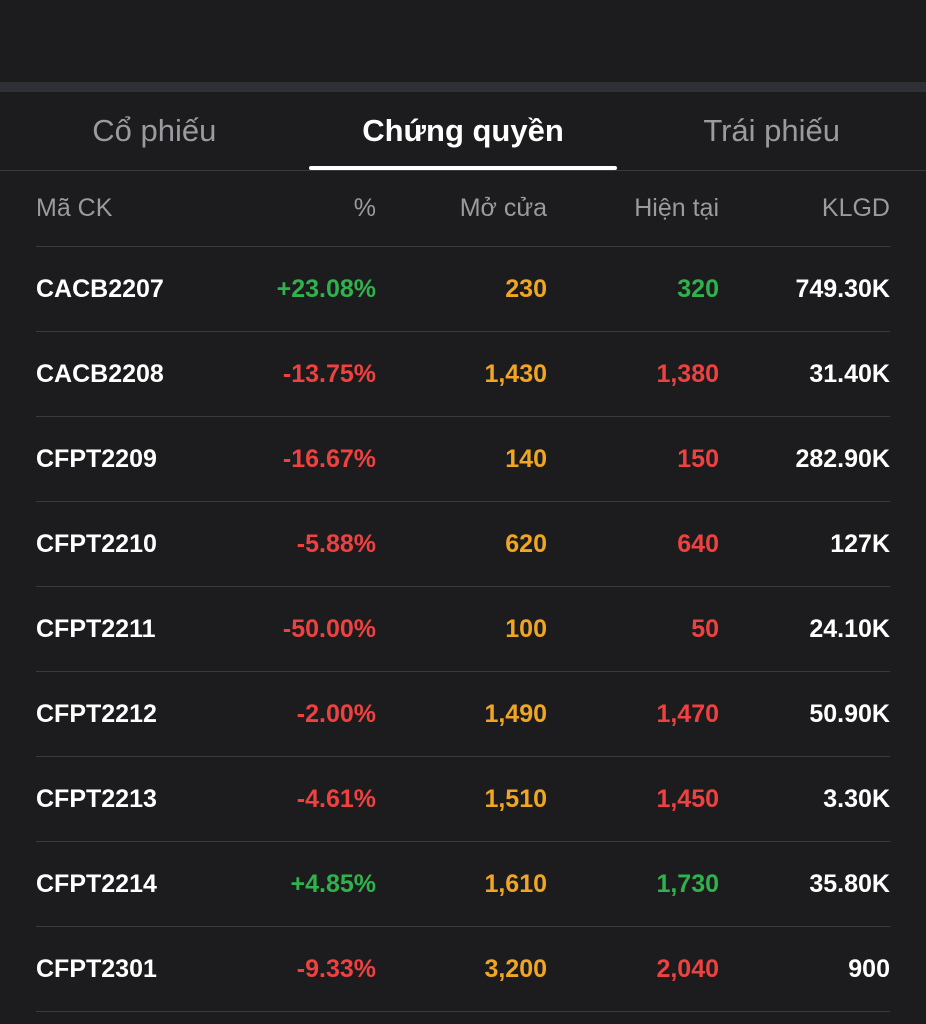 The height and width of the screenshot is (1024, 926). What do you see at coordinates (336, 968) in the screenshot?
I see `cell-percent: -9.33%` at bounding box center [336, 968].